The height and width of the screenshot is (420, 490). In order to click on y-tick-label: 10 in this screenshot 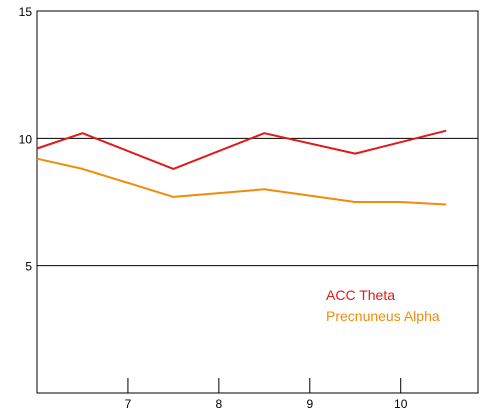, I will do `click(26, 139)`.